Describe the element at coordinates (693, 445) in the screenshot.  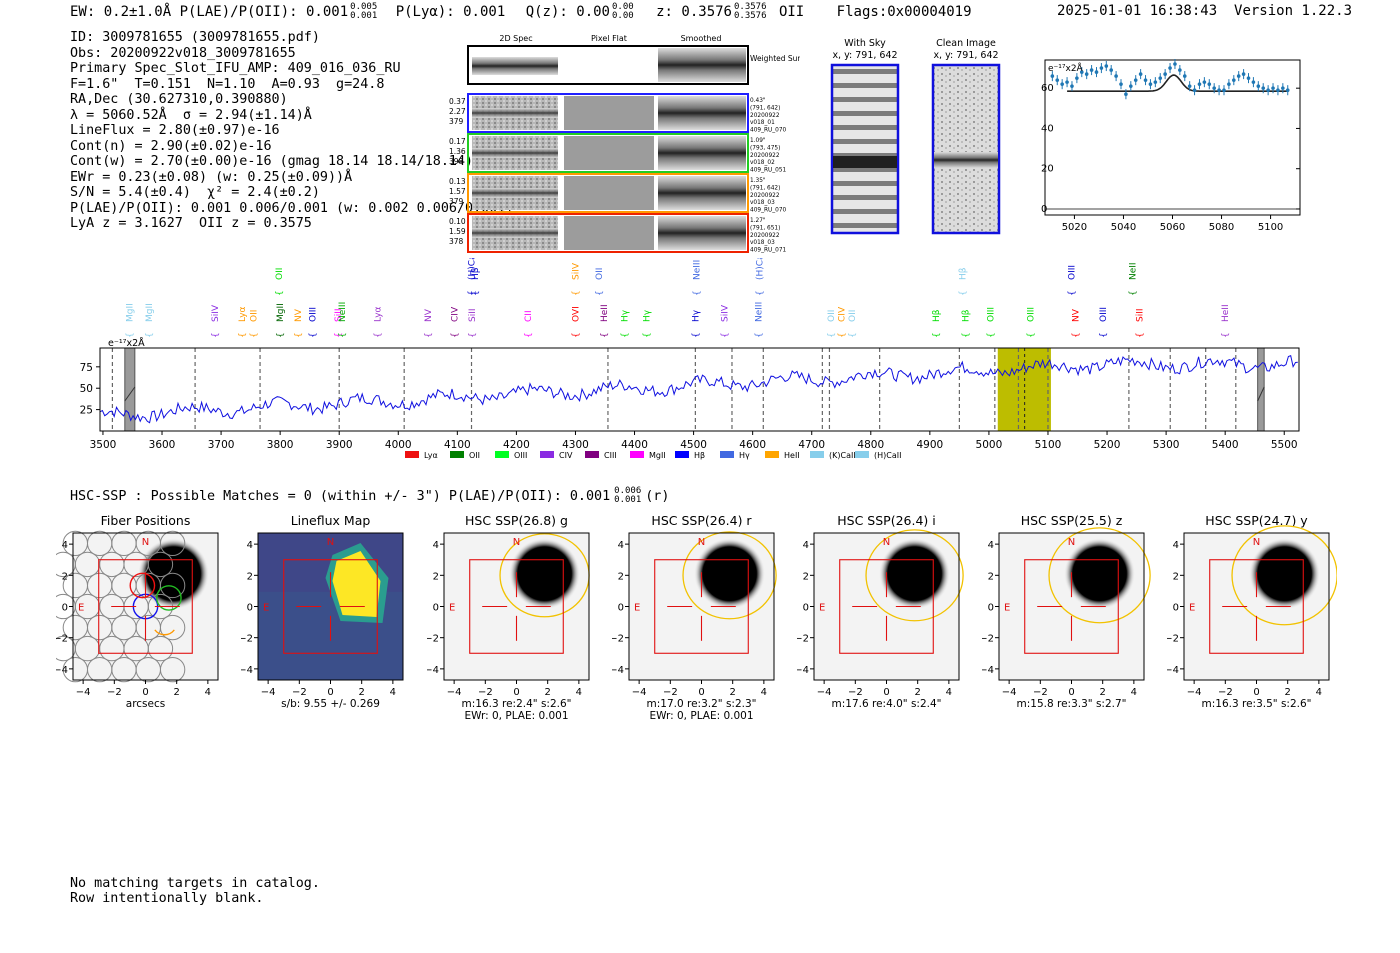
I see `spectrum-xtick-label: 4500` at that location.